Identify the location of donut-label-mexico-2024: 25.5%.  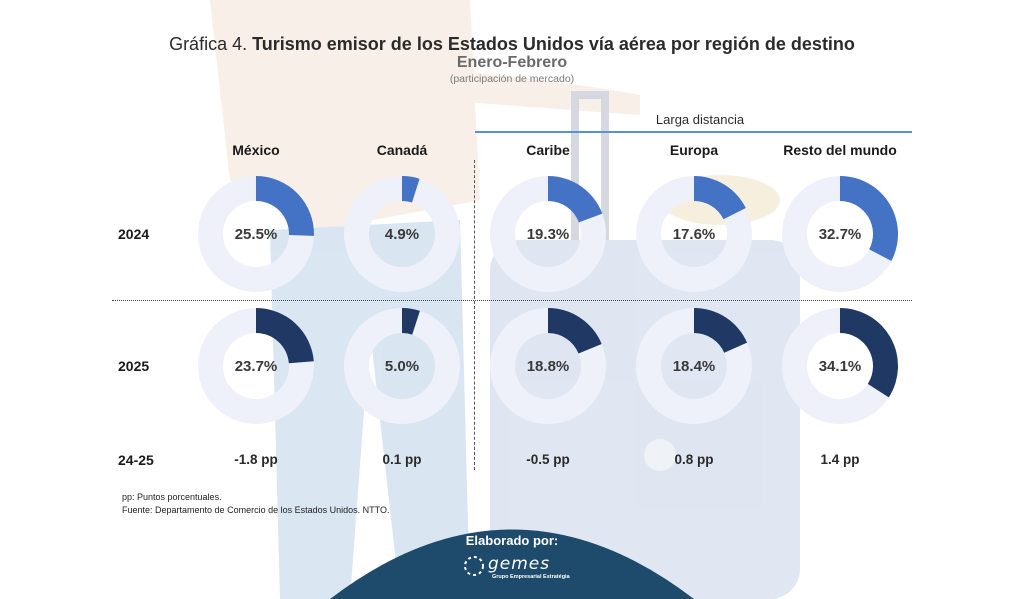
(256, 234).